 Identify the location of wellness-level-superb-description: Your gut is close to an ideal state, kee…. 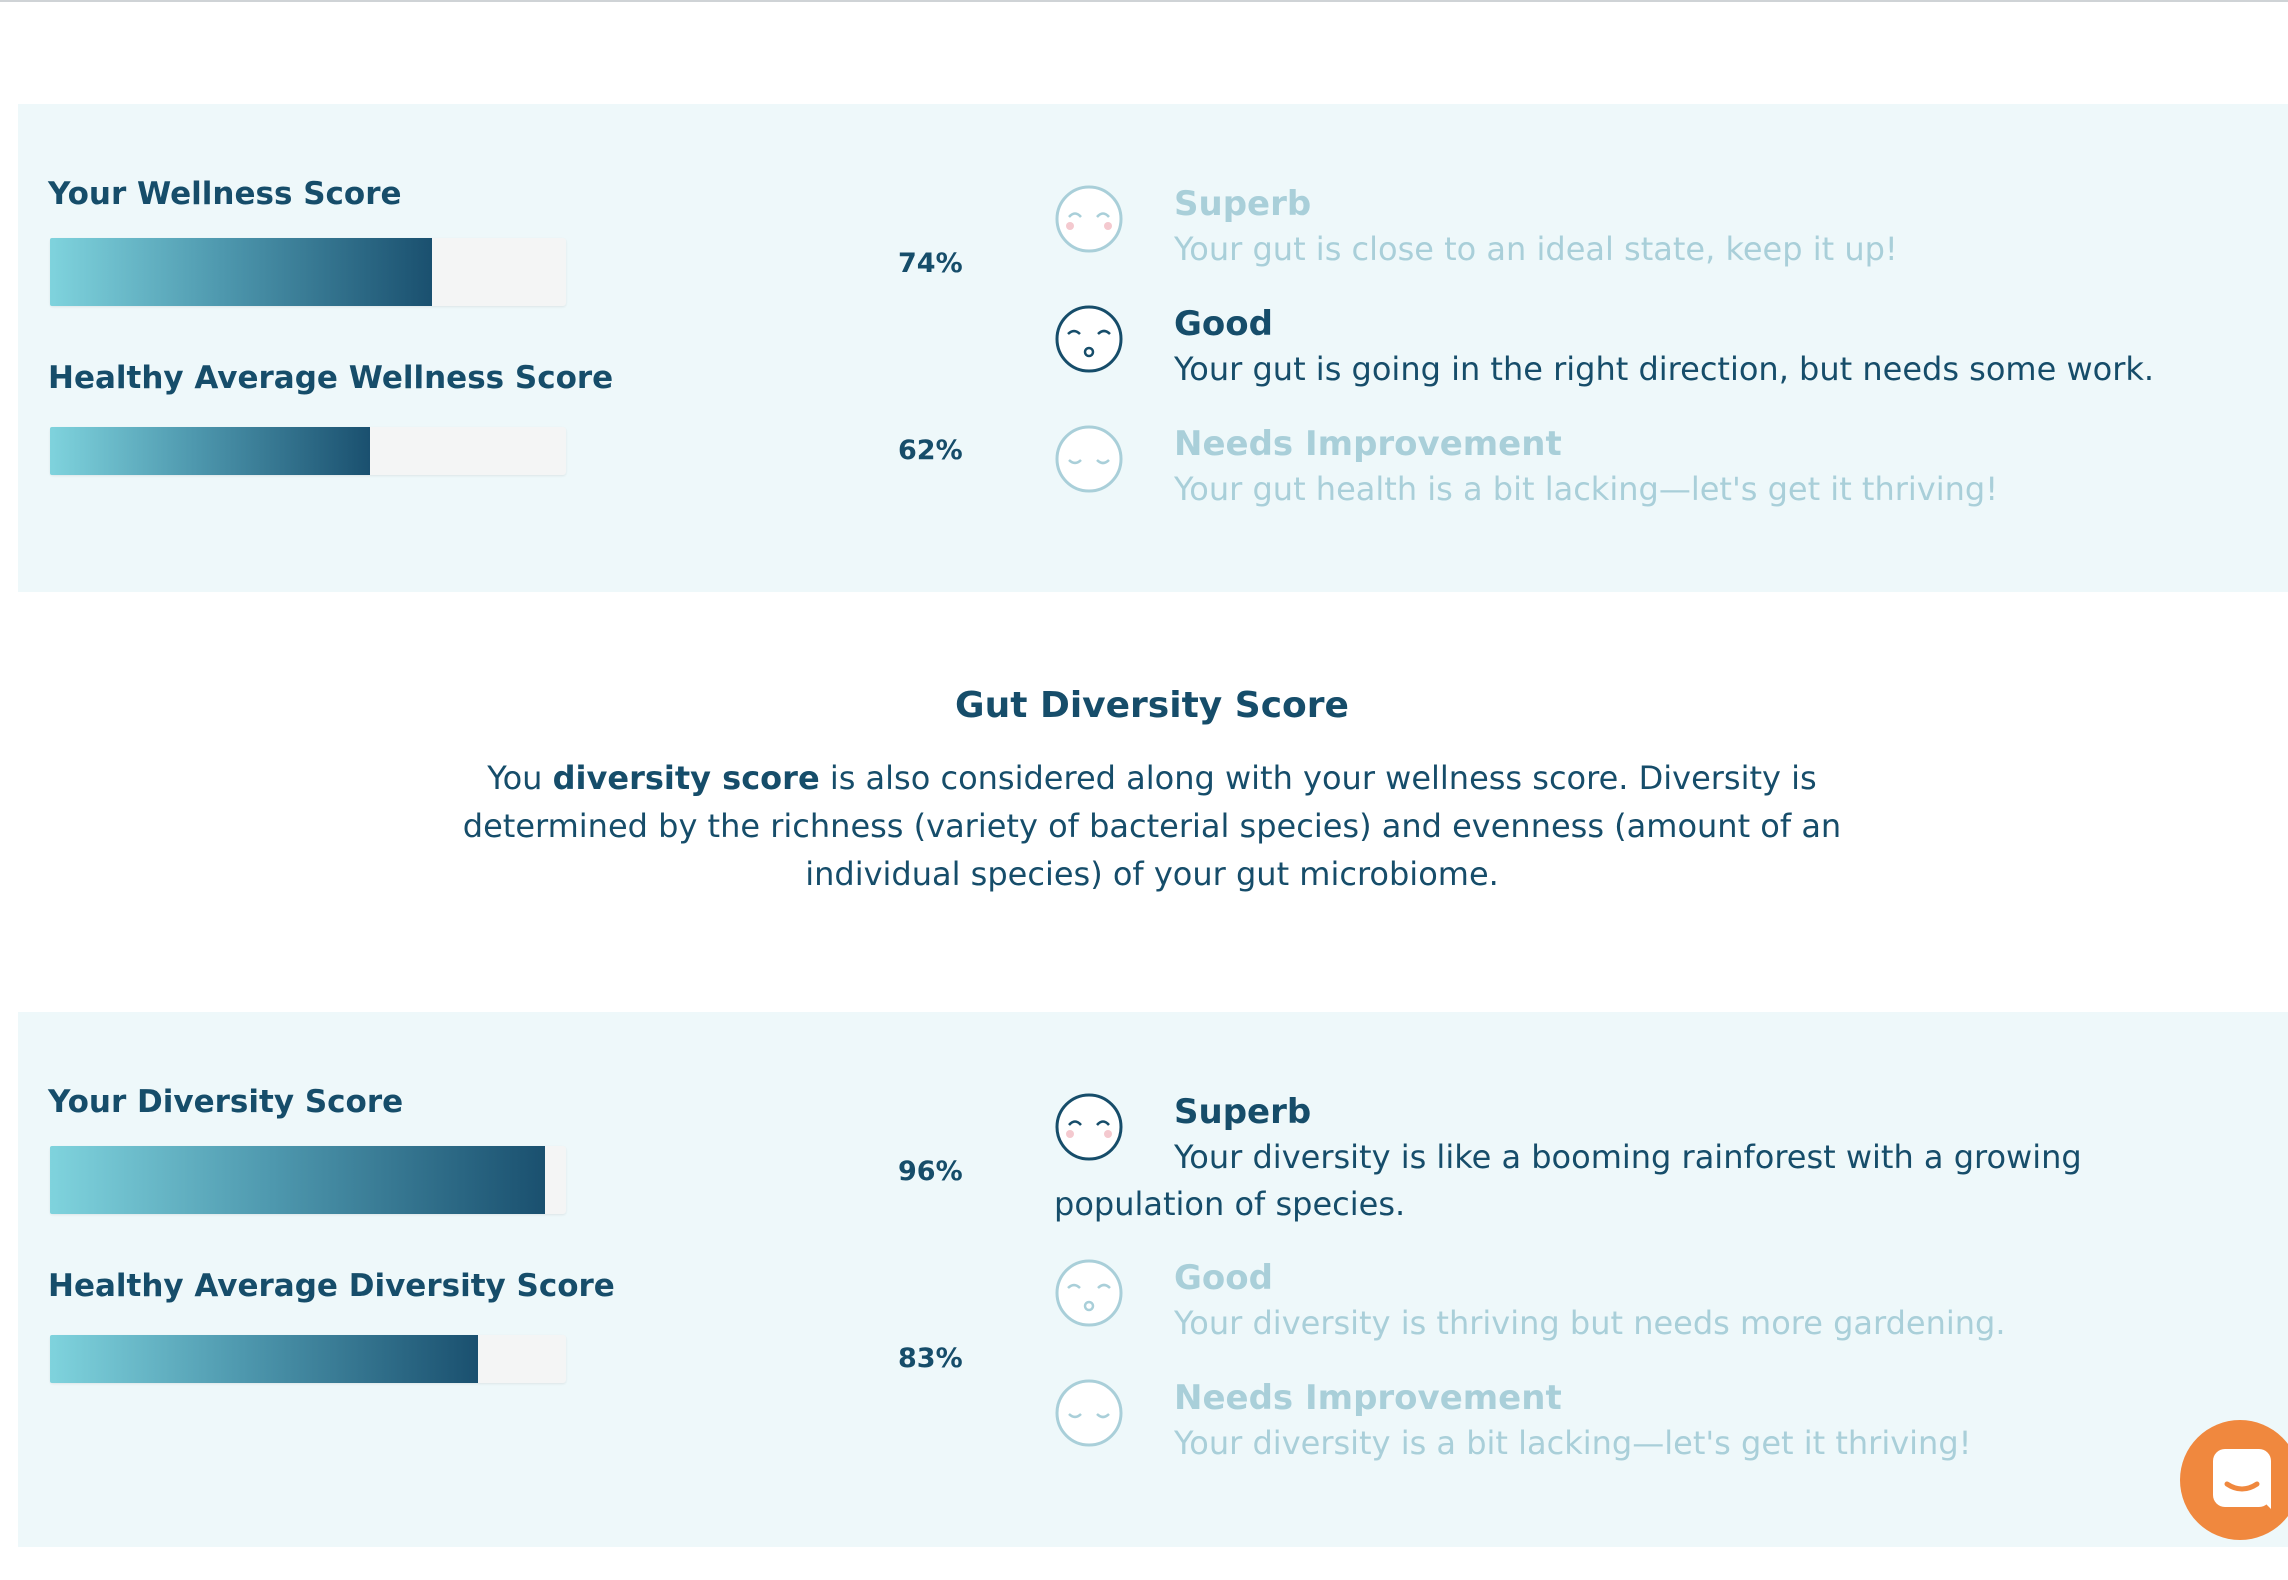
(1536, 249).